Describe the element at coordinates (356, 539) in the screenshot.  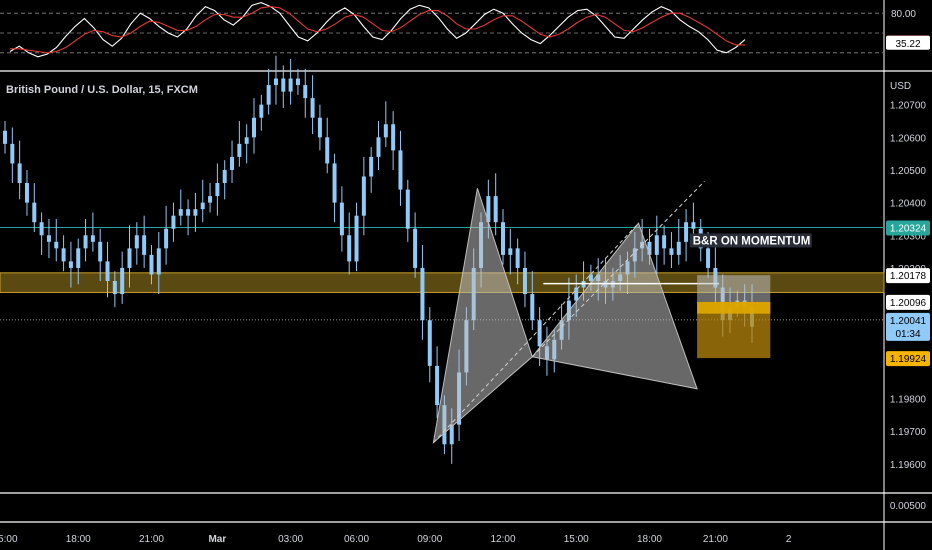
I see `time-tick-label: 06:00` at that location.